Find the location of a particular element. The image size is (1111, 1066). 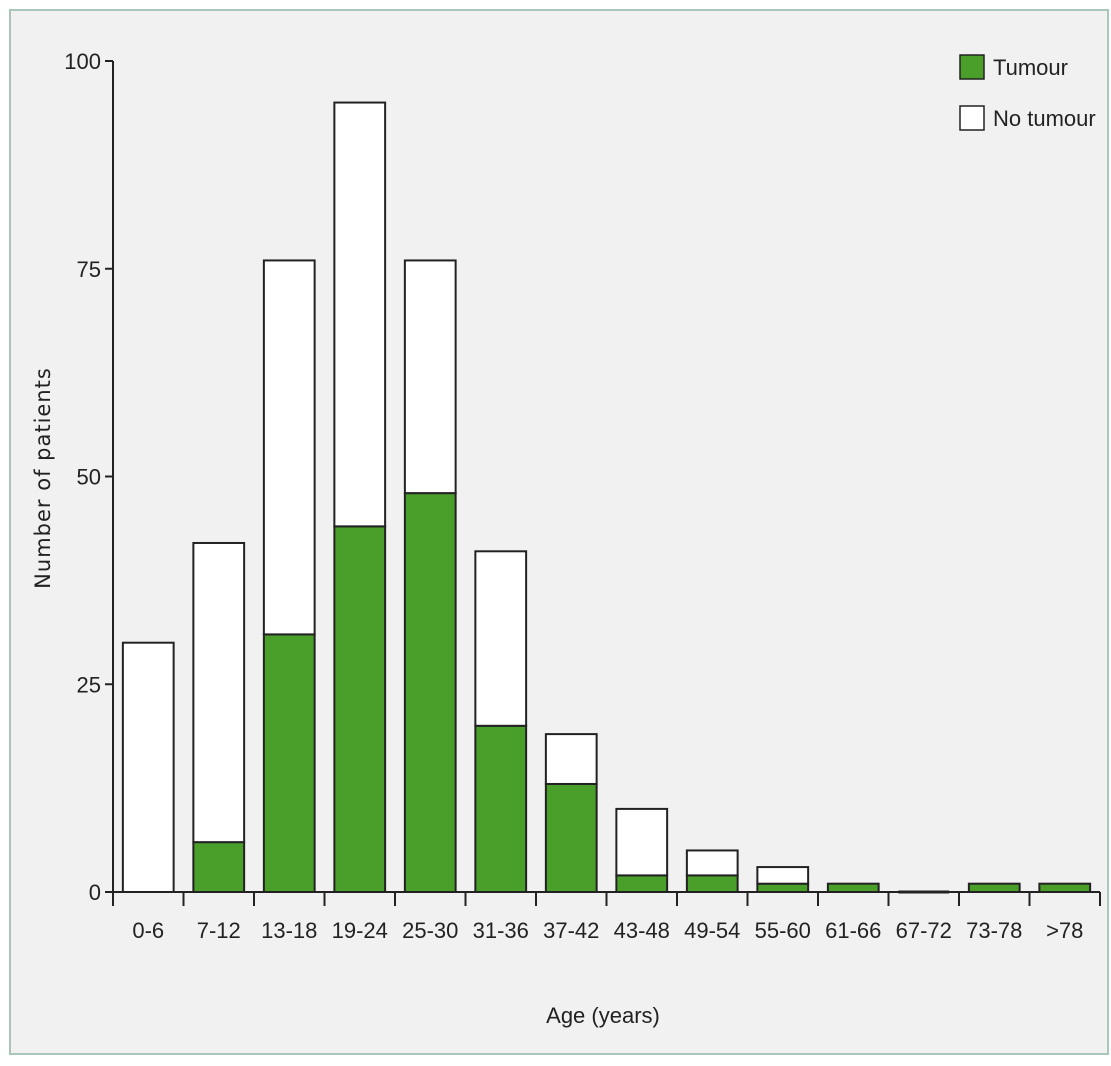

x-tick-label: 37-42 is located at coordinates (571, 930).